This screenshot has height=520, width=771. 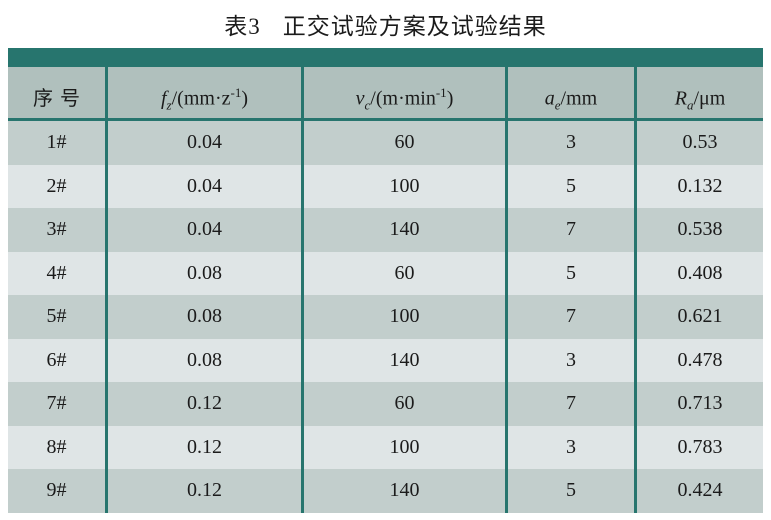 What do you see at coordinates (709, 98) in the screenshot?
I see `header-pre: /μm` at bounding box center [709, 98].